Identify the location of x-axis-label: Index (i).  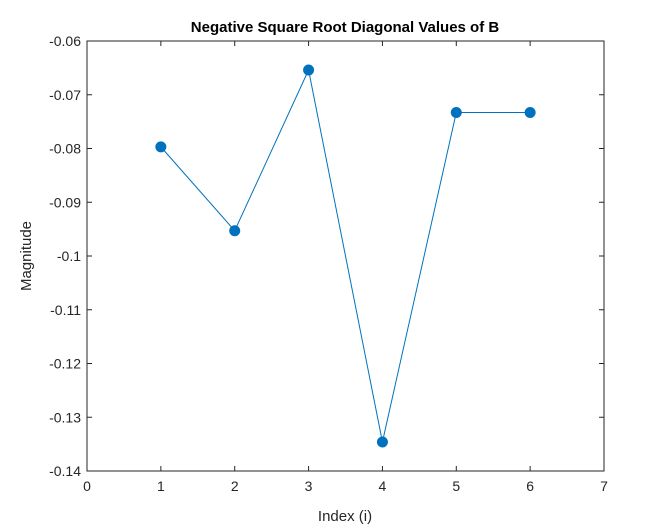
(345, 516).